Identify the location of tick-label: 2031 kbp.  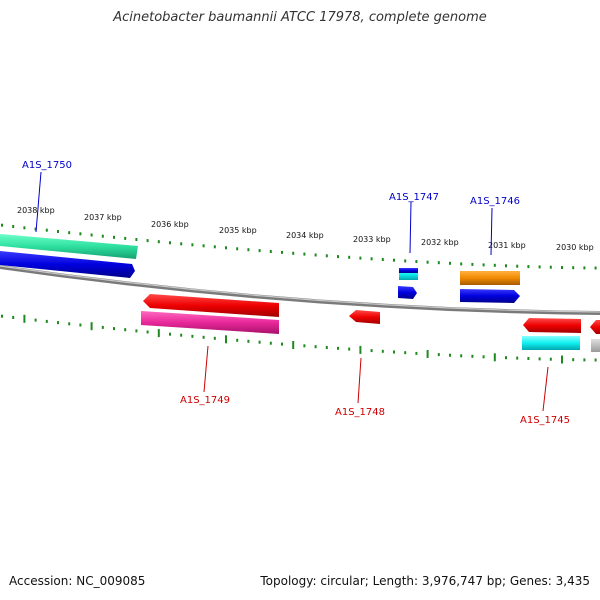
(507, 245).